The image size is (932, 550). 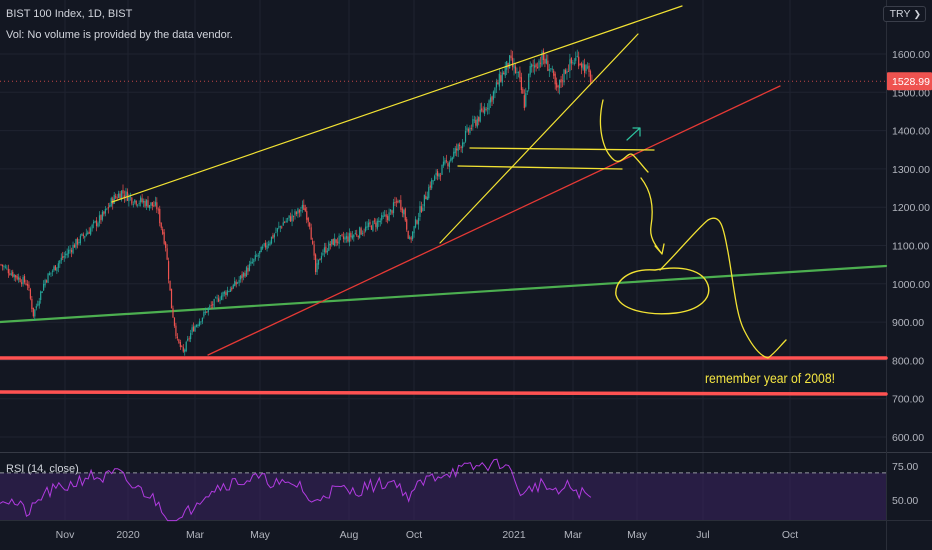 I want to click on y-tick-label: 1400.00, so click(x=911, y=132).